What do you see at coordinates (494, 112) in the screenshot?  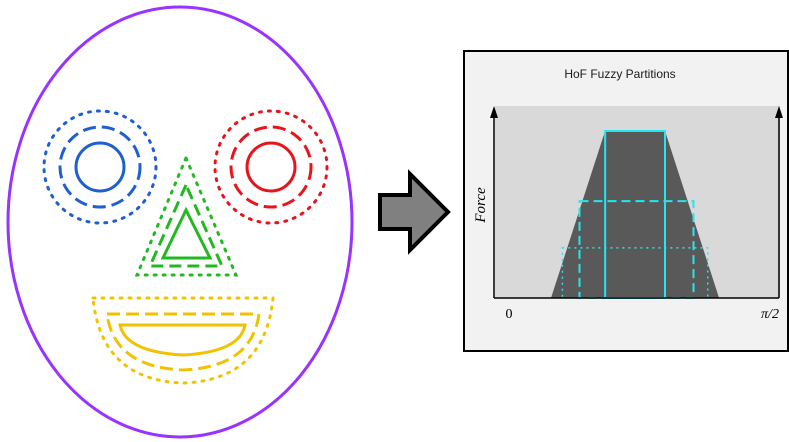 I see `y-axis-arrowhead` at bounding box center [494, 112].